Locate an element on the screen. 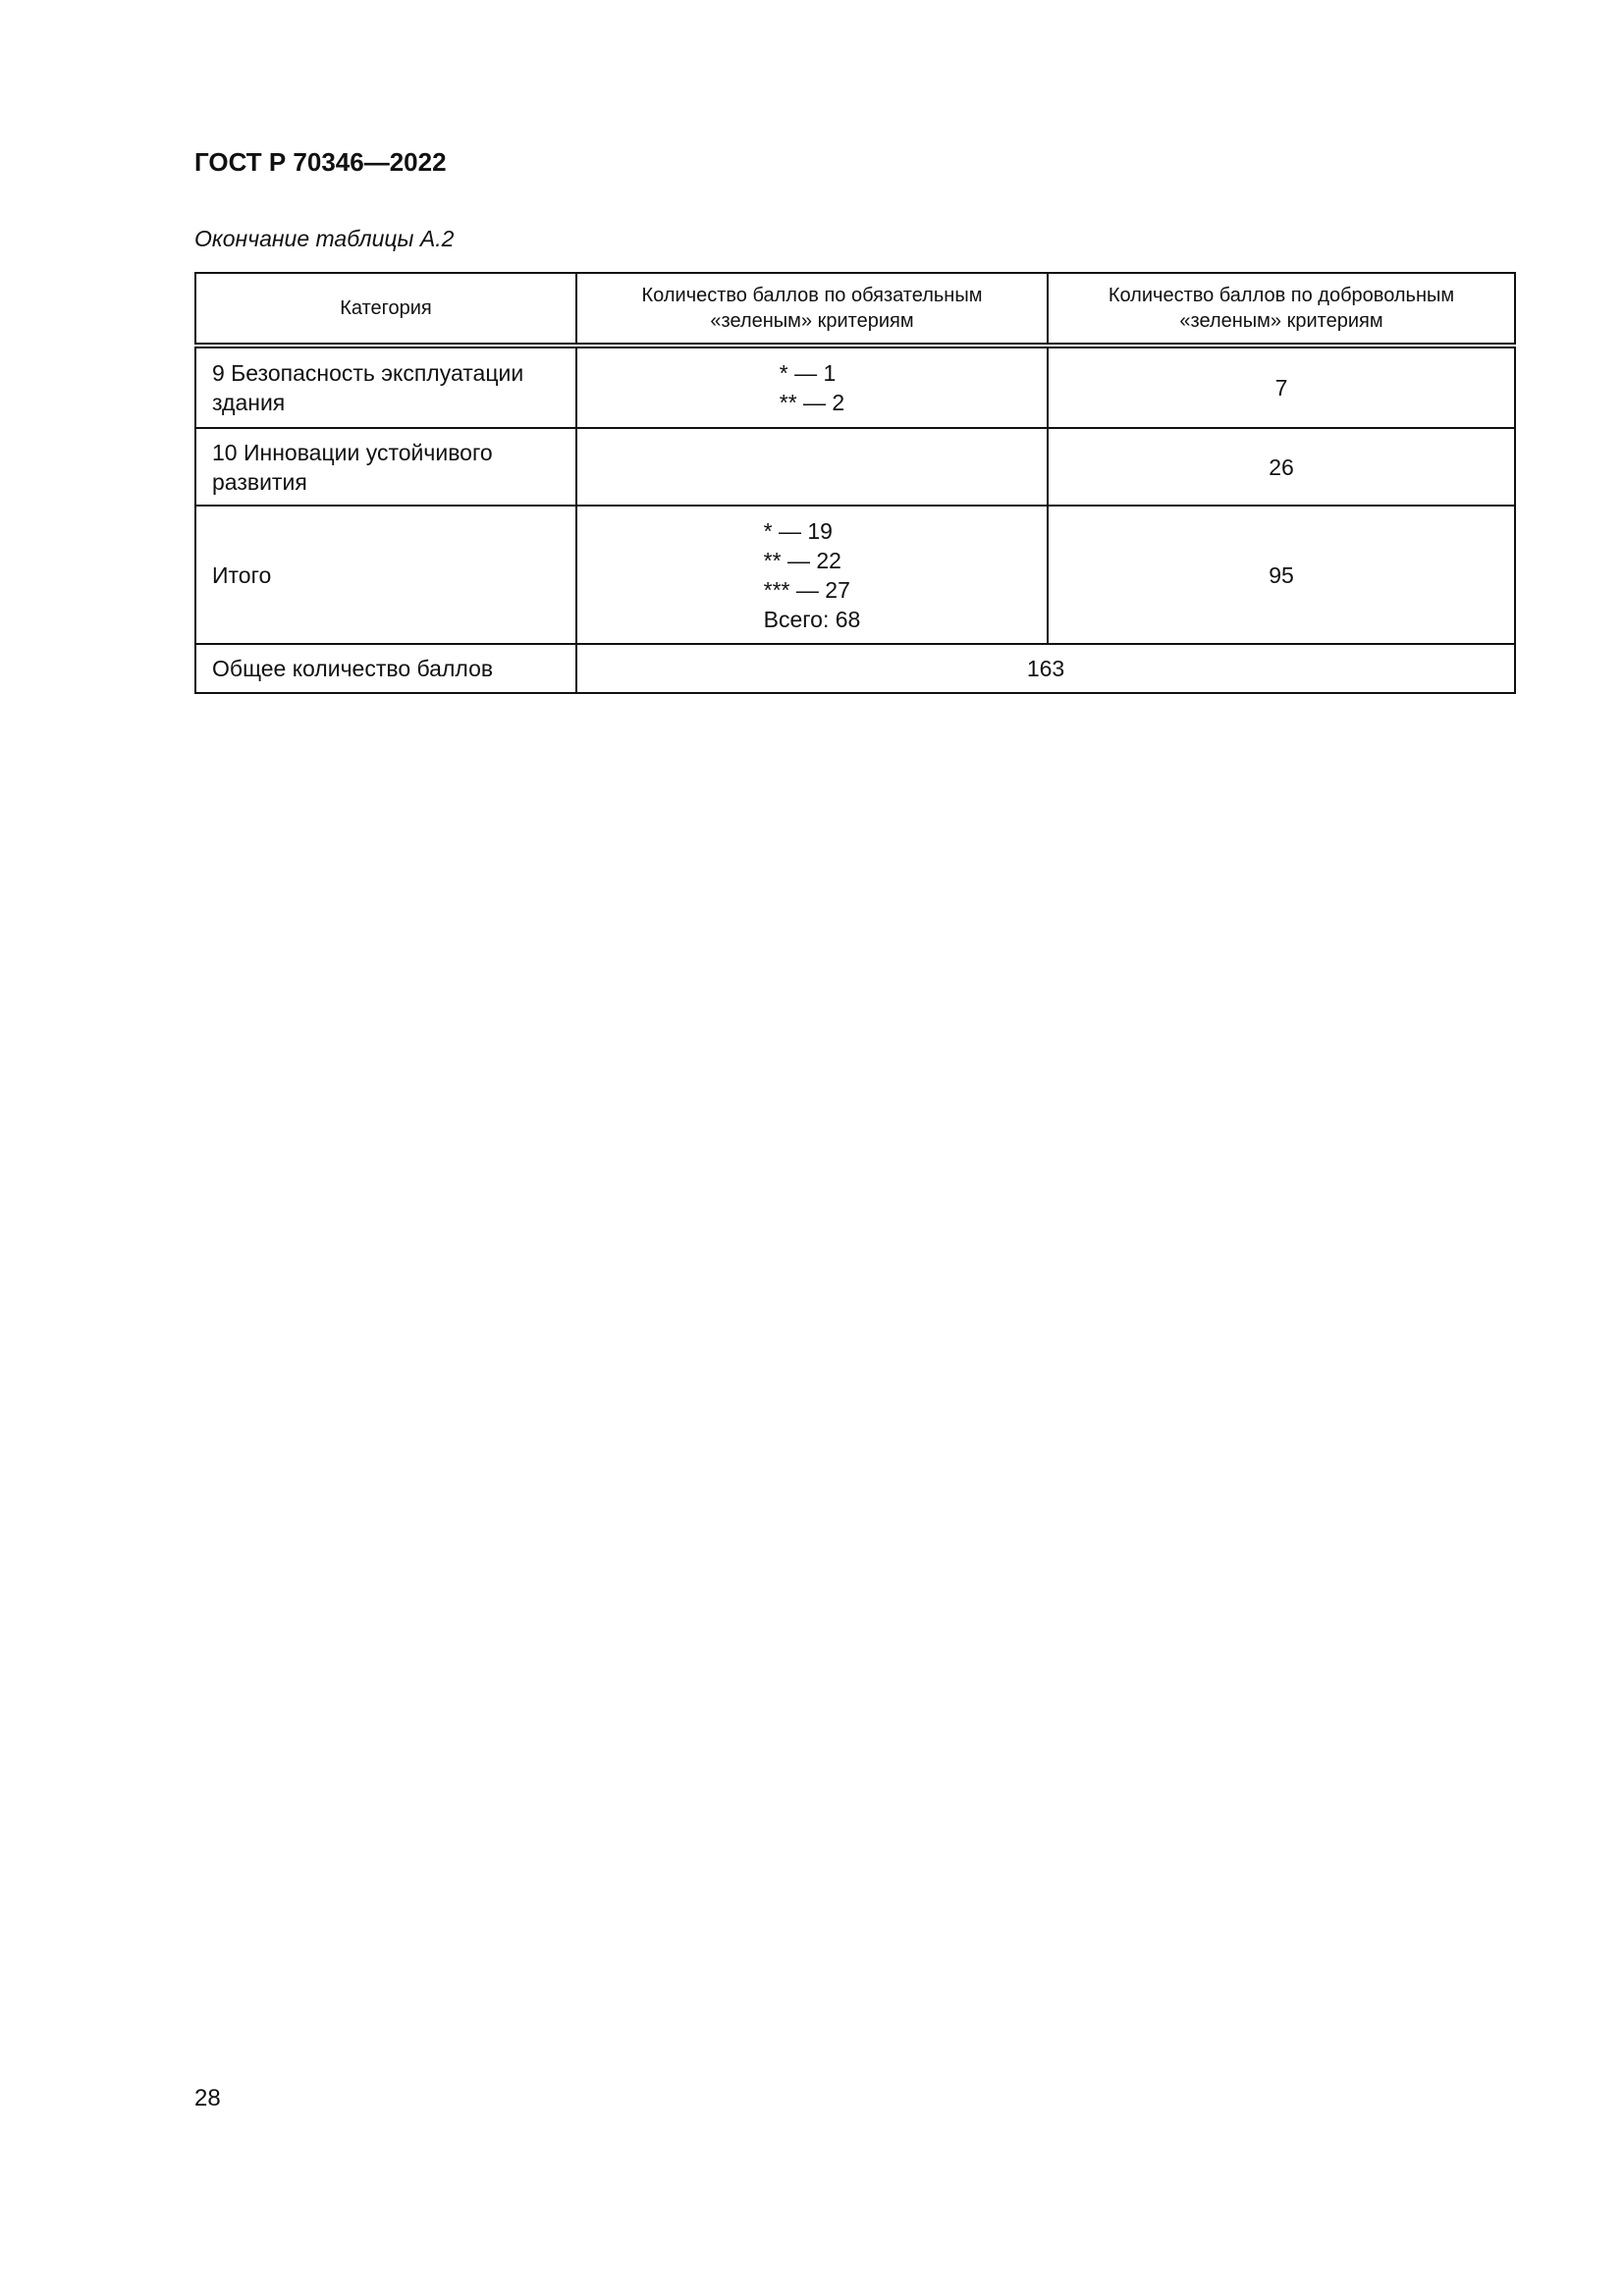 The height and width of the screenshot is (2296, 1624). mandatory-line: ** — 22 is located at coordinates (802, 560).